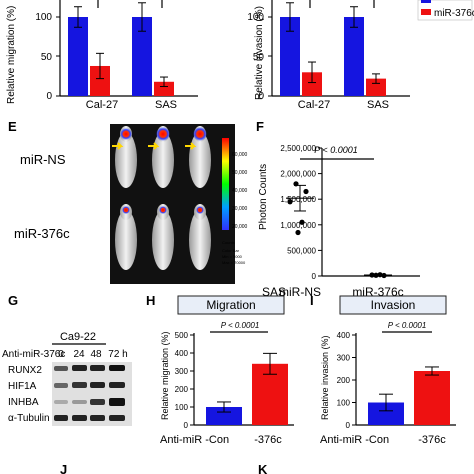 The height and width of the screenshot is (474, 474). I want to click on panel-i-title-box, so click(393, 305).